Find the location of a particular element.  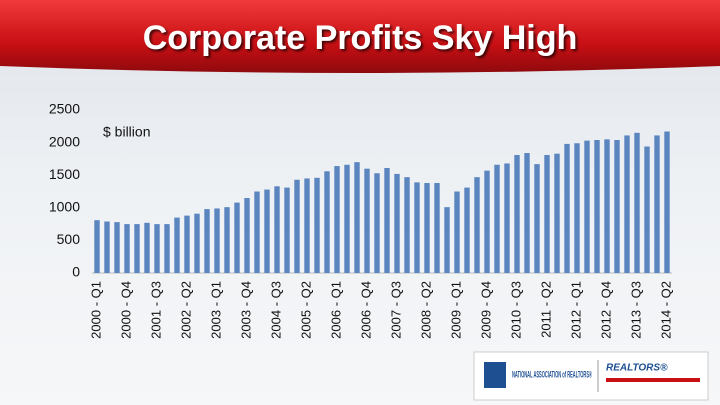

x-tick-label: 2009 - Q1 is located at coordinates (455, 310).